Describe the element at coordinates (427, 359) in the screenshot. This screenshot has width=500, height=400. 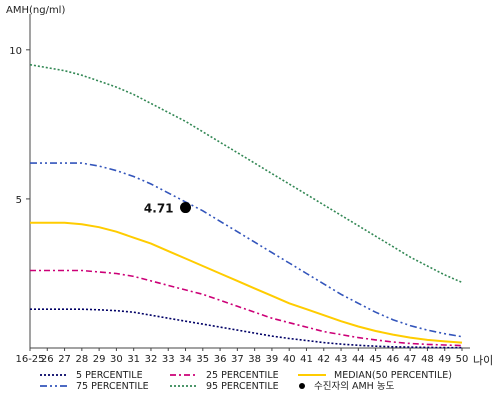
I see `x-tick-label: 48` at that location.